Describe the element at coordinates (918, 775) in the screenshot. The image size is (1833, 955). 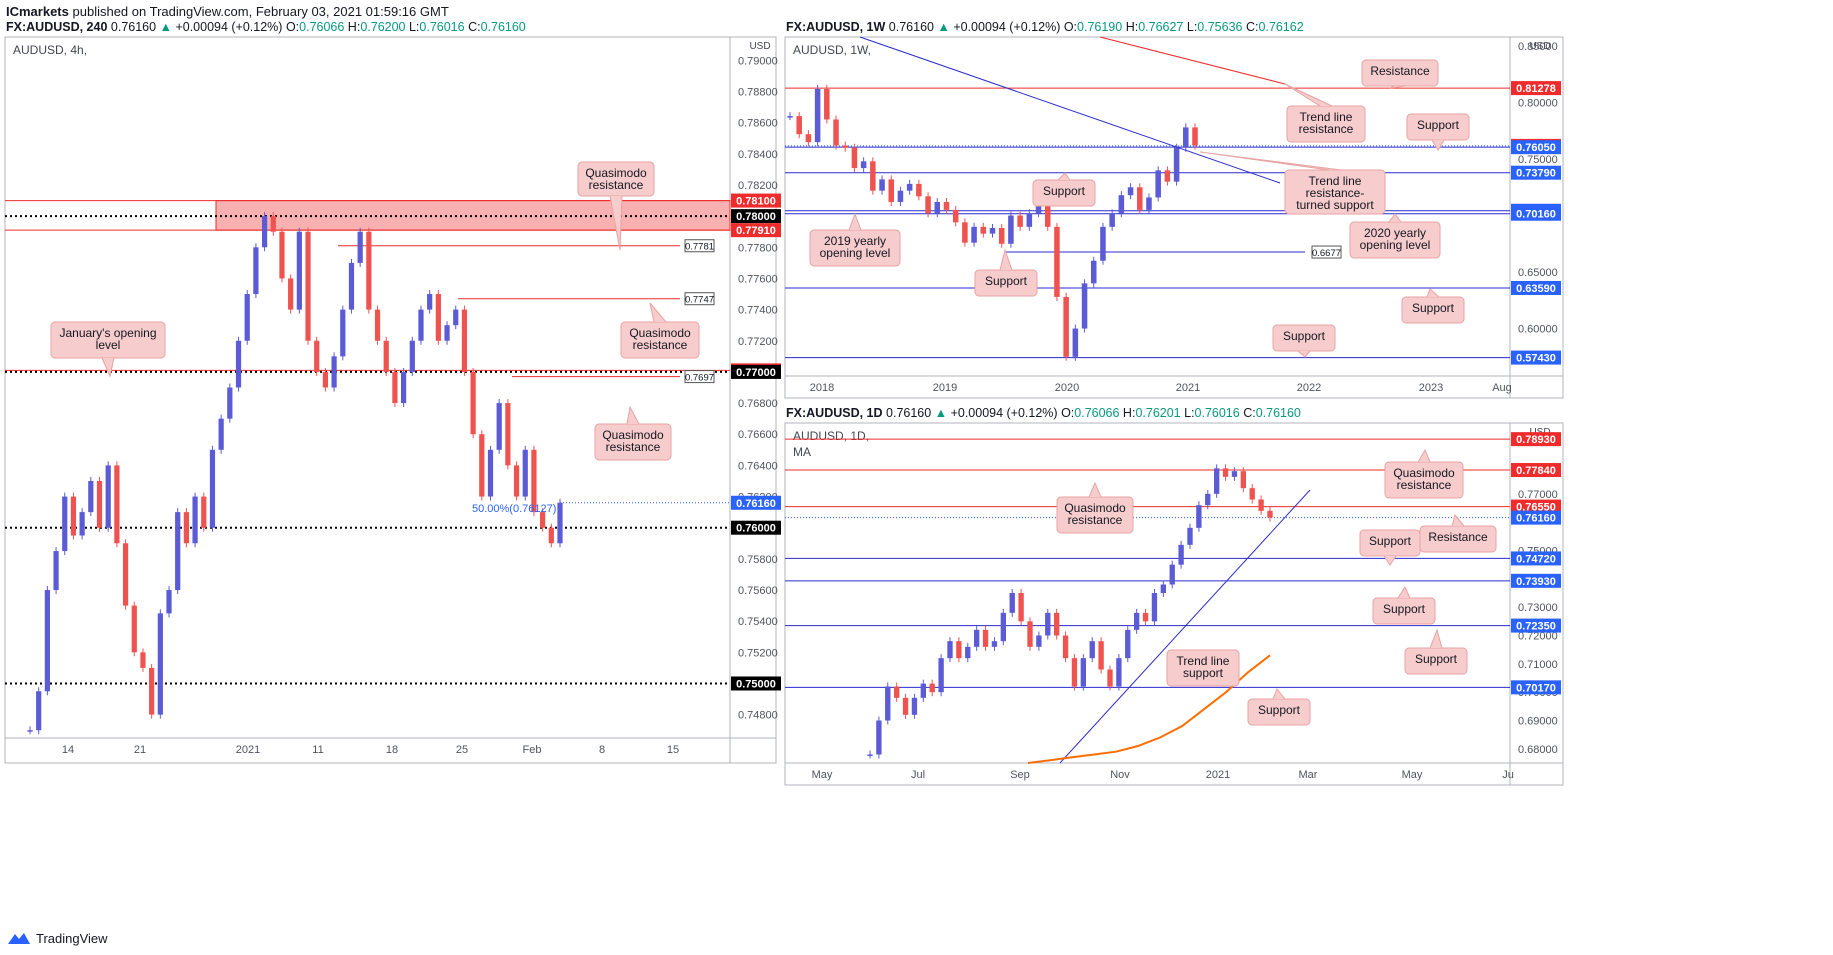
I see `x-tick-label: Jul` at that location.